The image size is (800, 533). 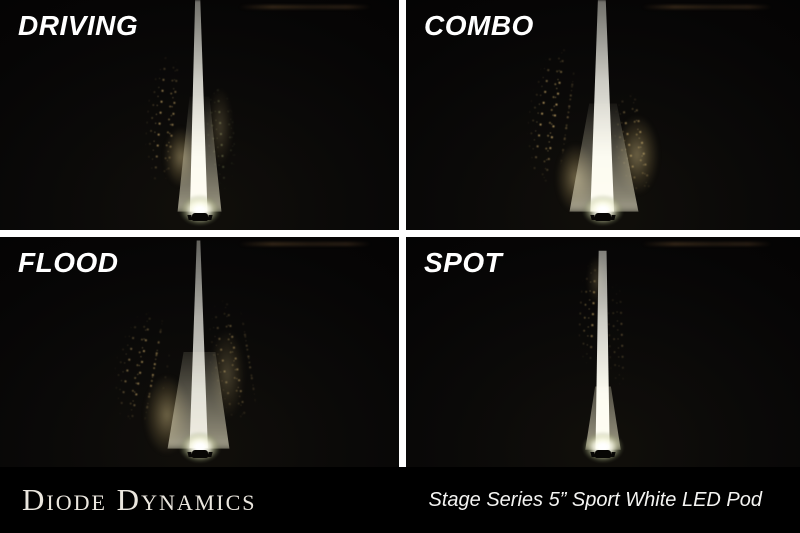 I want to click on beam-pattern-label: COMBO, so click(x=479, y=25).